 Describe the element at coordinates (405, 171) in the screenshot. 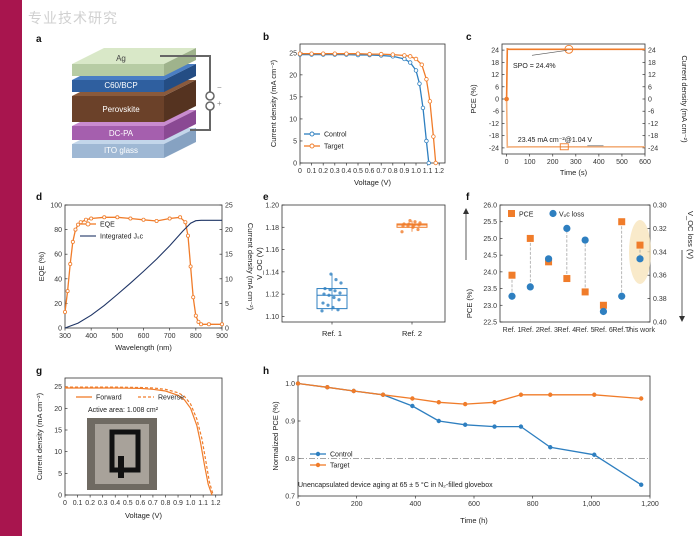

I see `b-x-tick-label: 0.9` at that location.